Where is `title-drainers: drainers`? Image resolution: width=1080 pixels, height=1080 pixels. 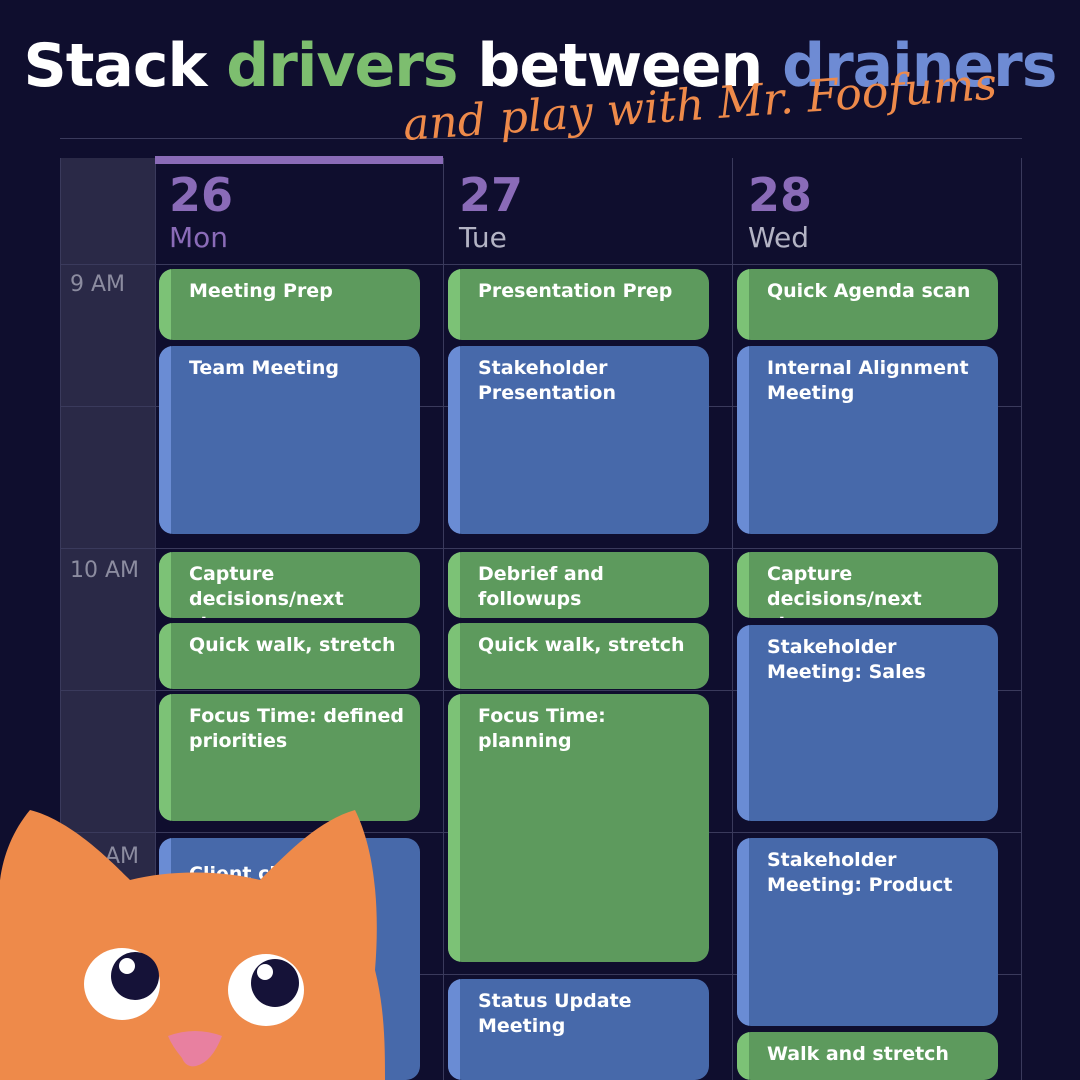 title-drainers: drainers is located at coordinates (919, 66).